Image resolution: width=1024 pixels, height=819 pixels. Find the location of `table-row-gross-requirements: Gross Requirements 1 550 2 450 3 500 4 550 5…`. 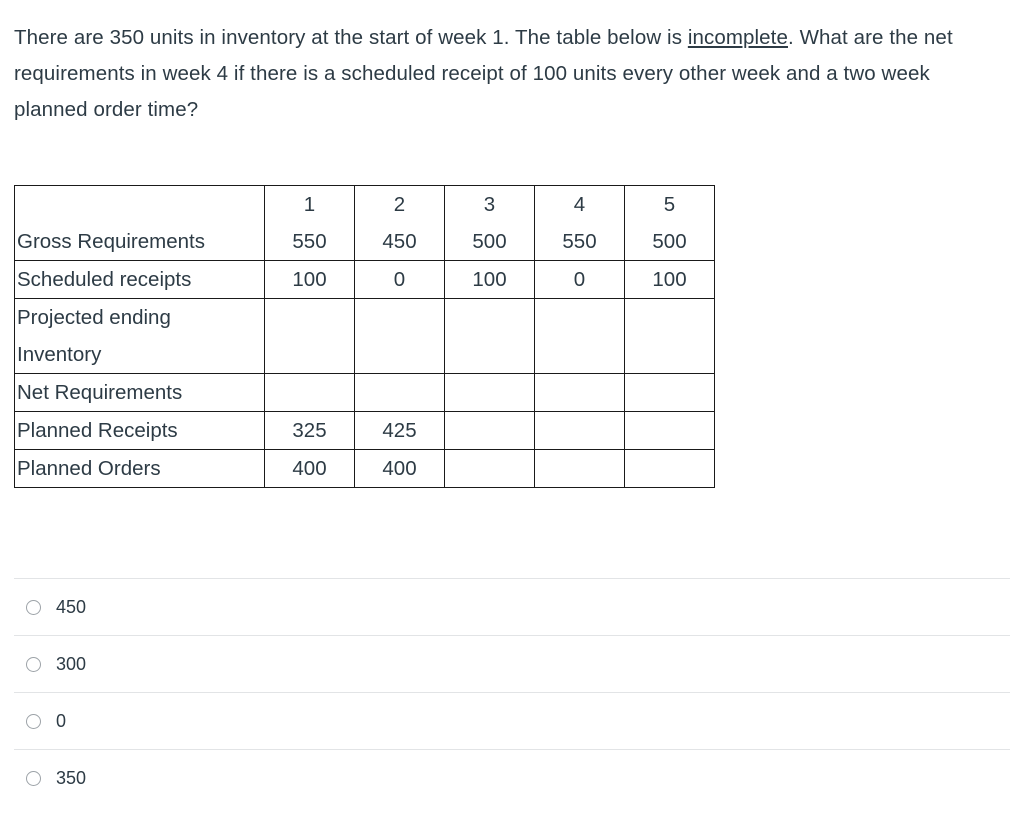

table-row-gross-requirements: Gross Requirements 1 550 2 450 3 500 4 550 5… is located at coordinates (364, 223).